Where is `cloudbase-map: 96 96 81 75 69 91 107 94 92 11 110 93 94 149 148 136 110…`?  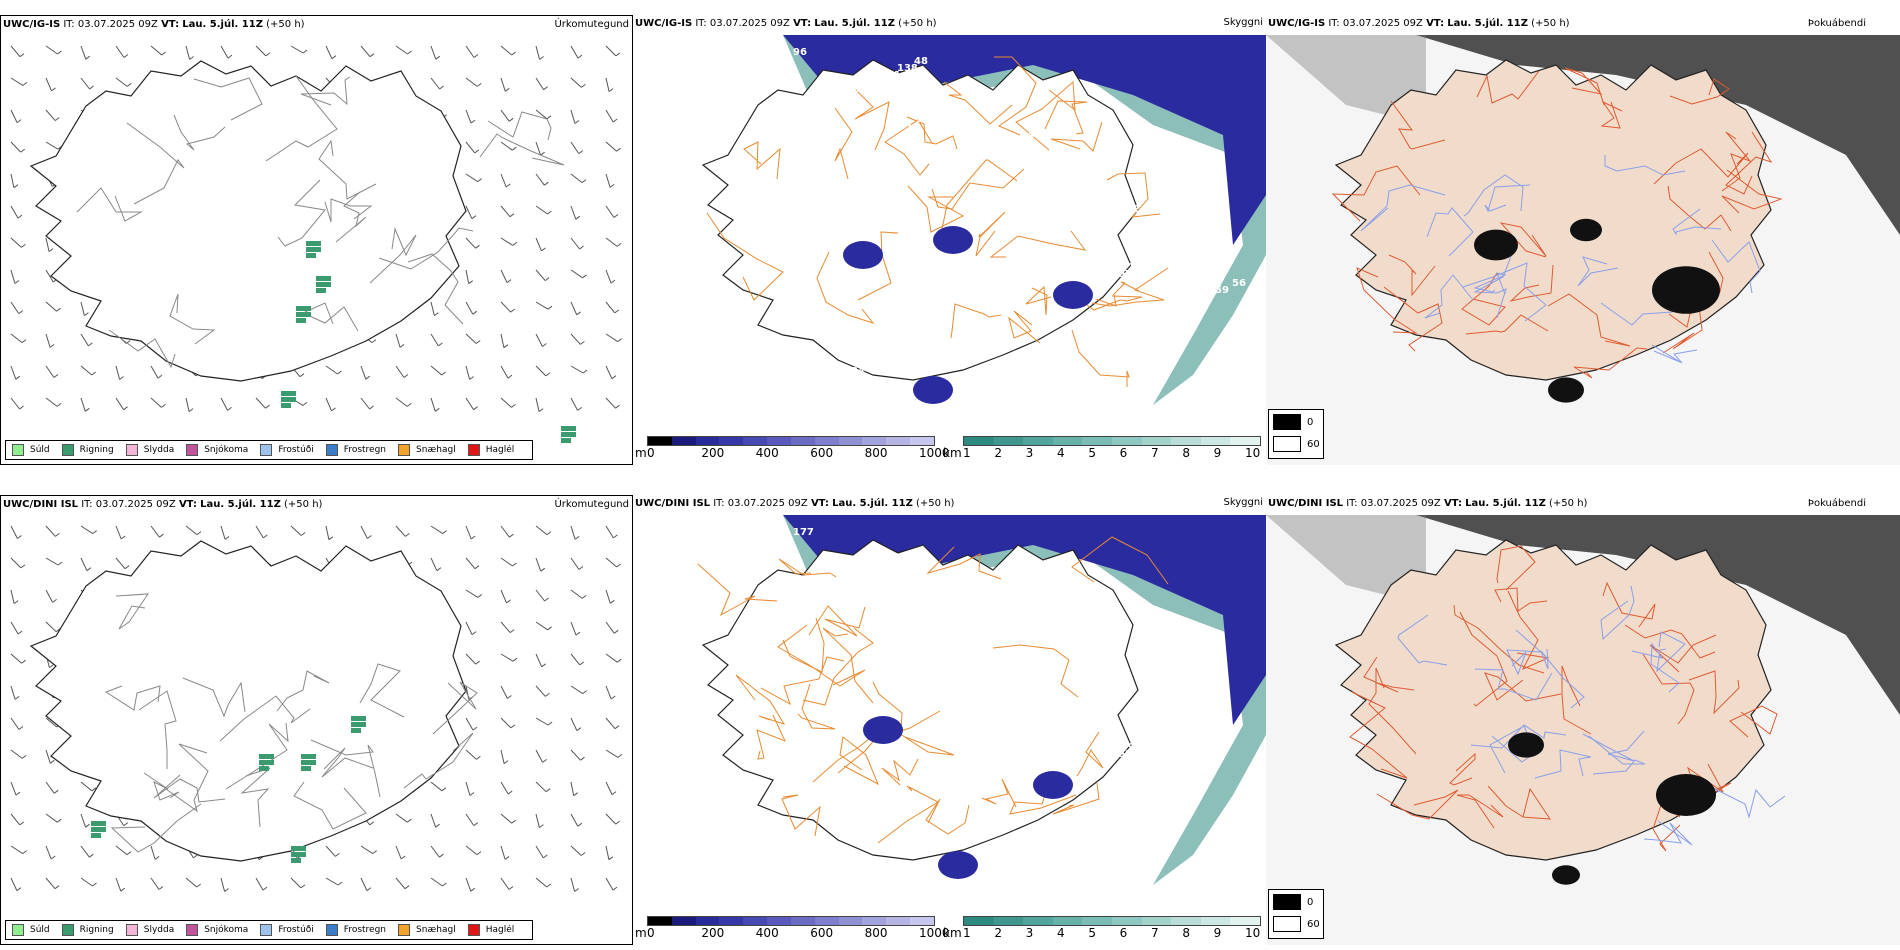 cloudbase-map: 96 96 81 75 69 91 107 94 92 11 110 93 94 149 148 136 110… is located at coordinates (983, 220).